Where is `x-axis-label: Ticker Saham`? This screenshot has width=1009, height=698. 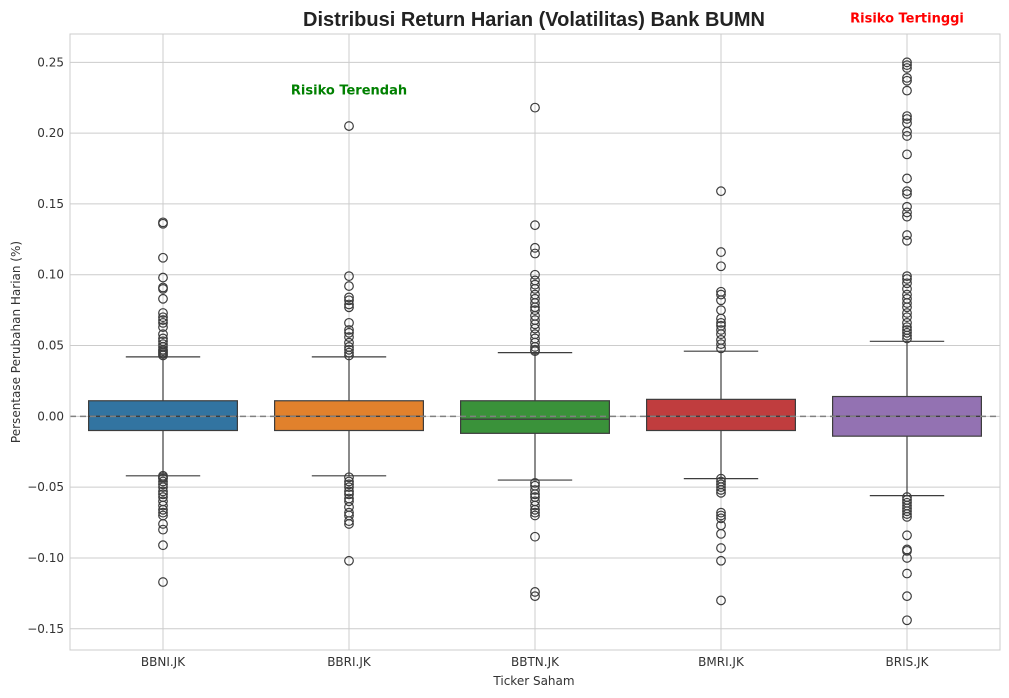 x-axis-label: Ticker Saham is located at coordinates (533, 681).